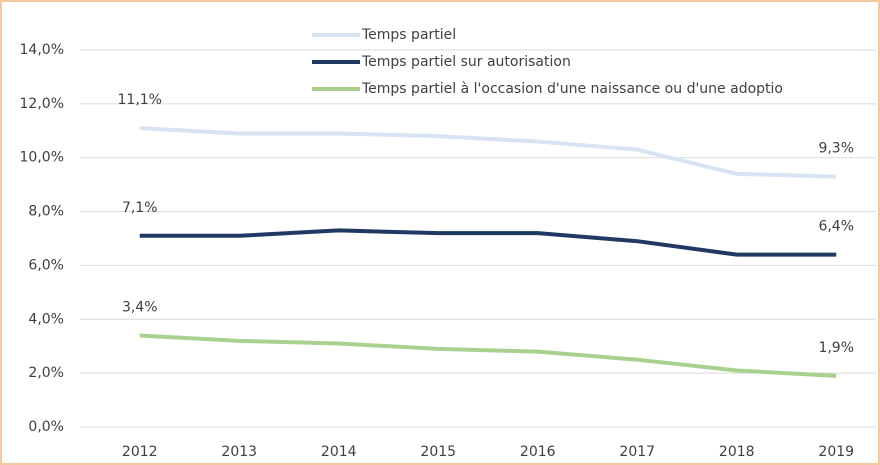 The width and height of the screenshot is (880, 465). I want to click on data-label: 9,3%, so click(836, 149).